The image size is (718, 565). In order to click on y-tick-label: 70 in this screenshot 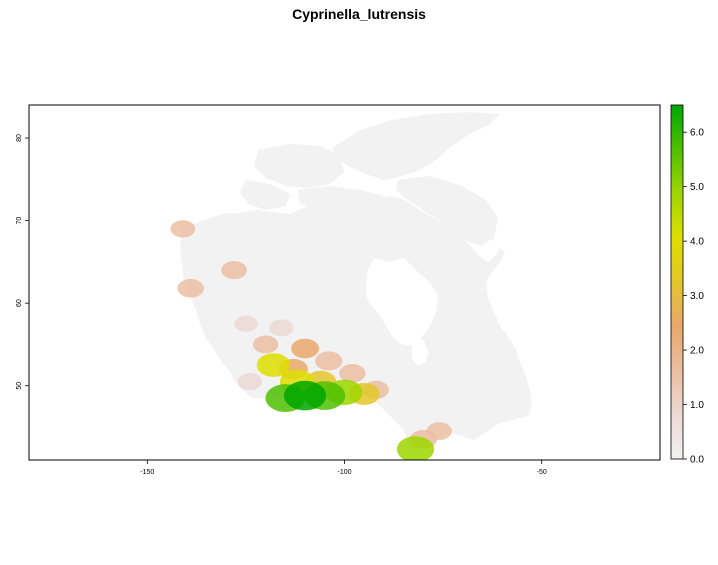, I will do `click(19, 221)`.